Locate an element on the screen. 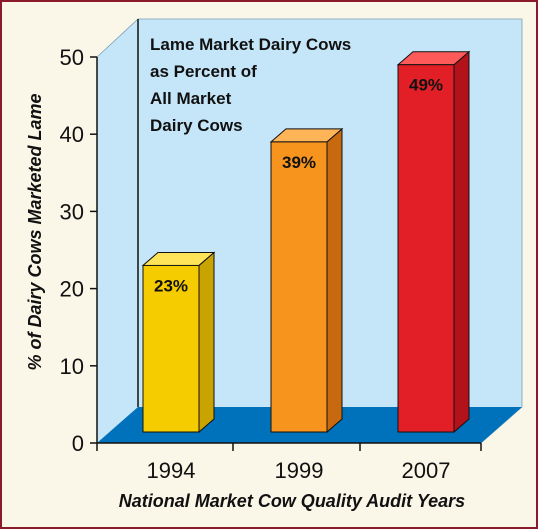 The image size is (538, 529). bar-1999: 39% is located at coordinates (306, 280).